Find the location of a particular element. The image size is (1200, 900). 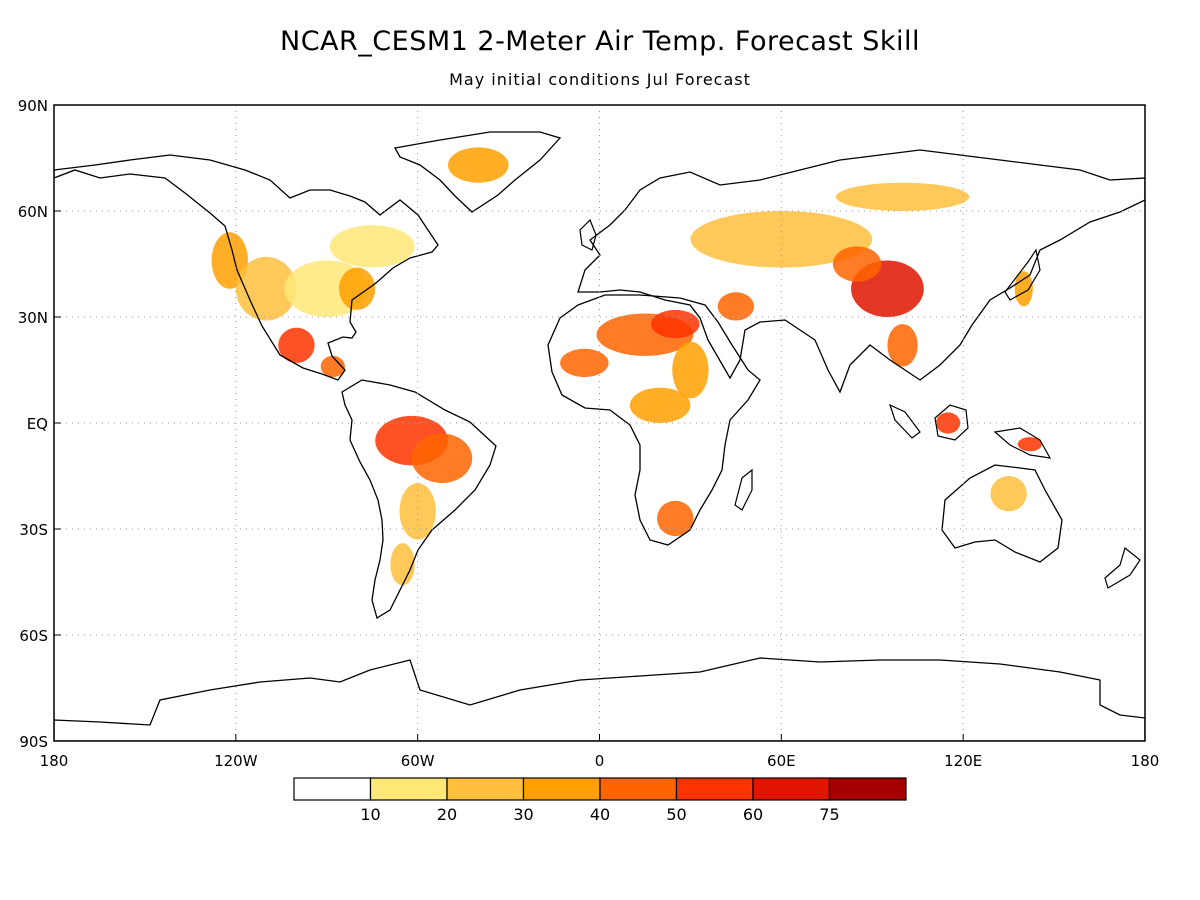

colorbar-label: 75 is located at coordinates (829, 814).